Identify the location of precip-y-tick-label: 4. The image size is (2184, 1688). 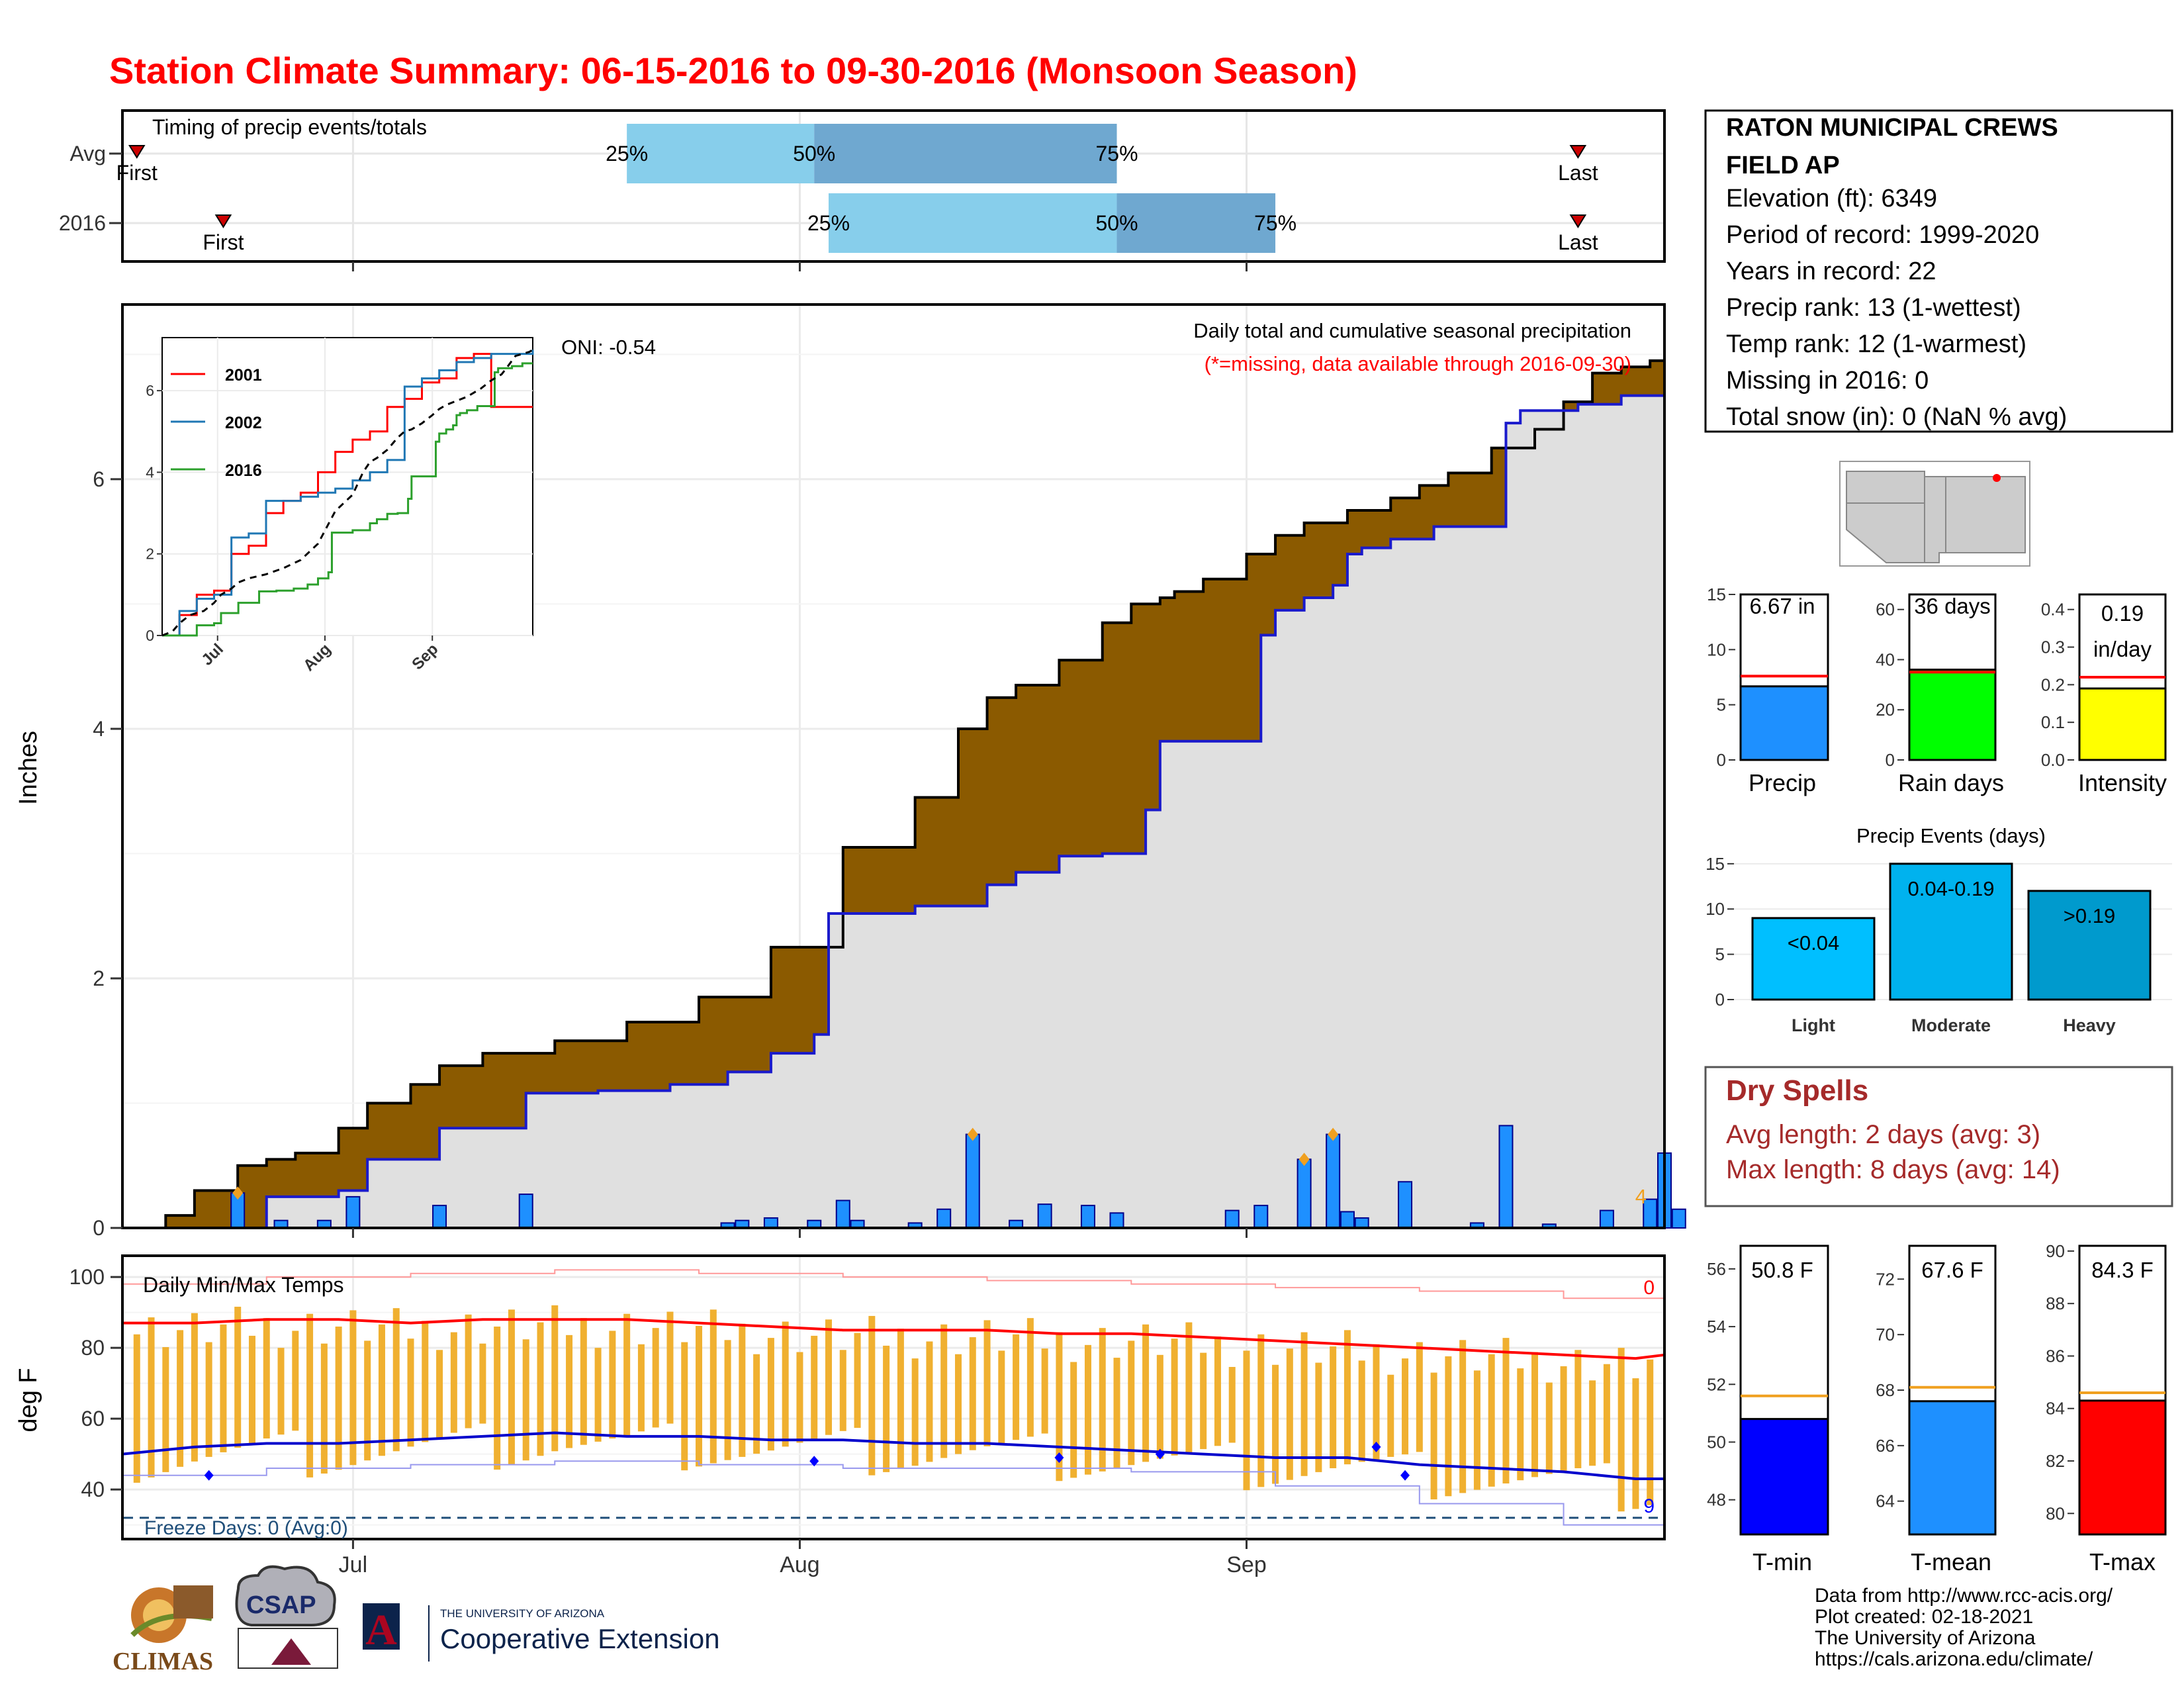
(99, 729).